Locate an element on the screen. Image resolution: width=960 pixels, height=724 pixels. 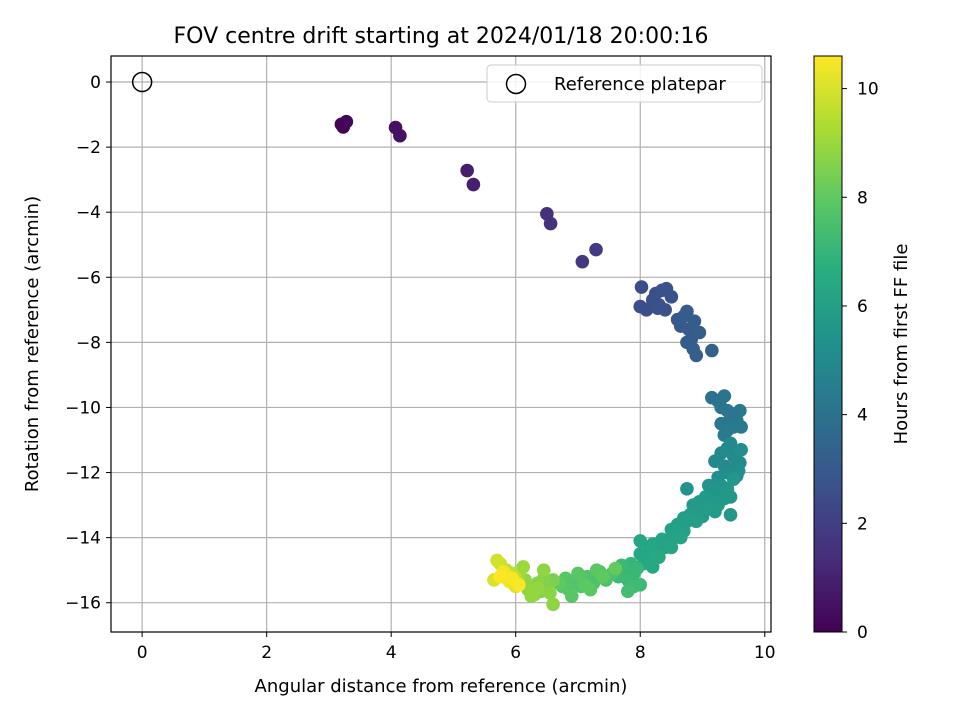
legend-box is located at coordinates (624, 83).